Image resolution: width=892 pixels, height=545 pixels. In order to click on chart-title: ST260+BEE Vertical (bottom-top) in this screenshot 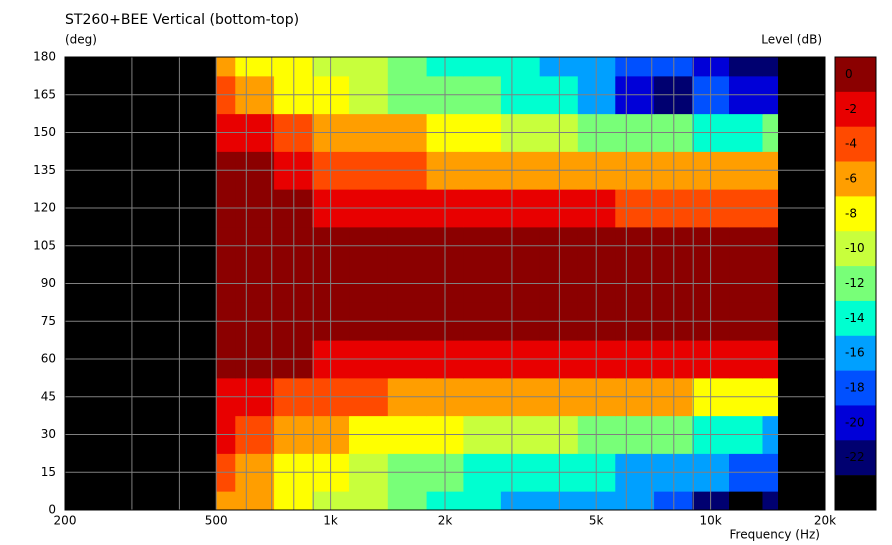, I will do `click(182, 20)`.